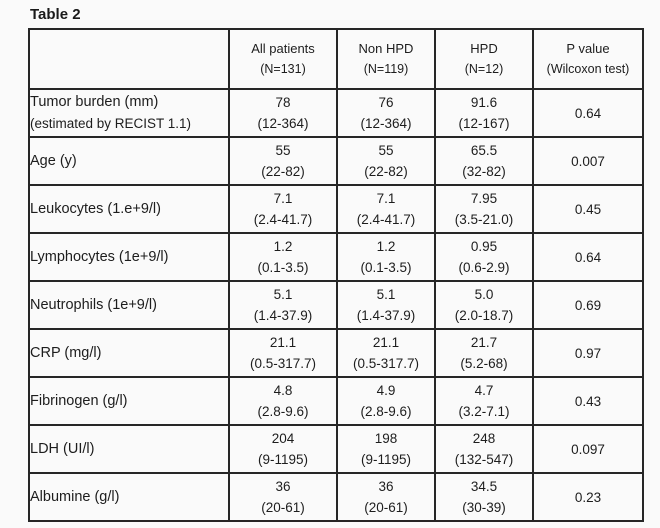  I want to click on row-label-cell: Neutrophils (1e+9/l), so click(129, 305).